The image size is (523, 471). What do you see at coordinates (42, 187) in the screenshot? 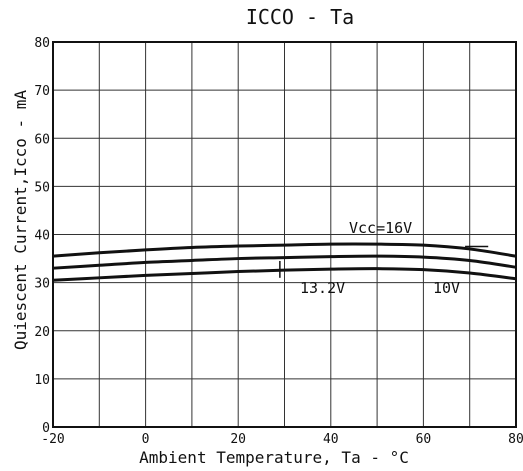
I see `y-tick-label: 50` at bounding box center [42, 187].